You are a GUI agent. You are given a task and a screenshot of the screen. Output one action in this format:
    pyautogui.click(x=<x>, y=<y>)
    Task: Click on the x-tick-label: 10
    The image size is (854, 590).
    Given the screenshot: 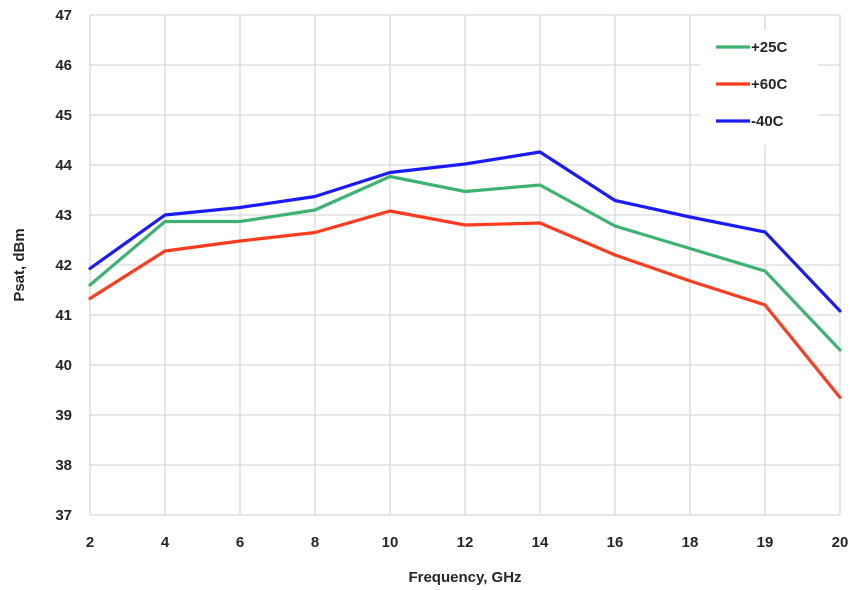 What is the action you would take?
    pyautogui.click(x=390, y=542)
    